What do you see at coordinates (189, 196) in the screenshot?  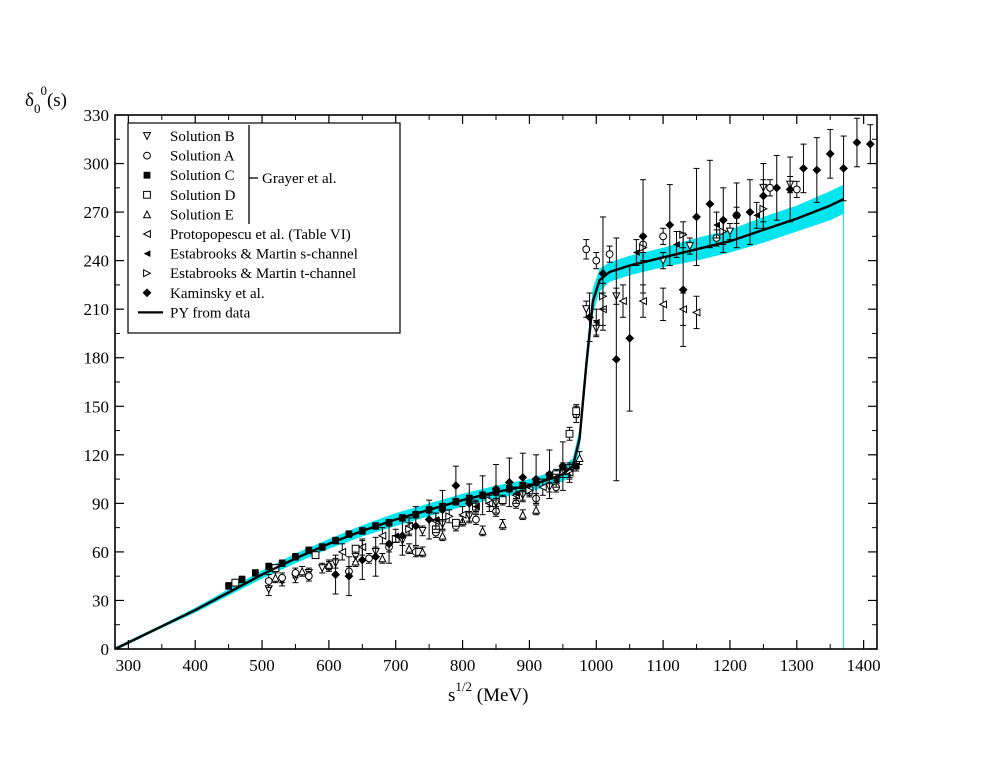 I see `legend-entry-3: Solution D` at bounding box center [189, 196].